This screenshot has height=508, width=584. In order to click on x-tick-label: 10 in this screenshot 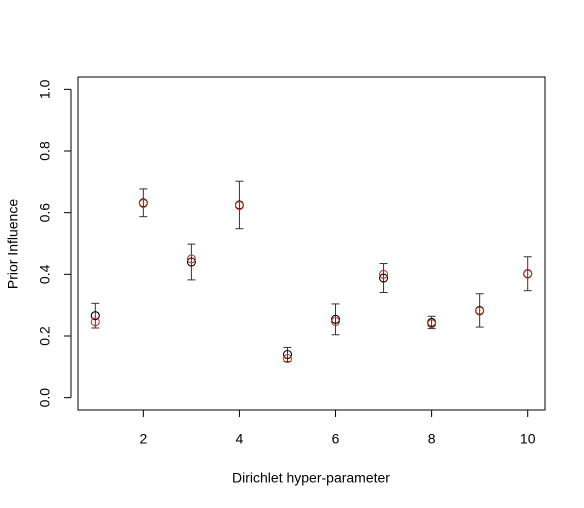, I will do `click(528, 439)`.